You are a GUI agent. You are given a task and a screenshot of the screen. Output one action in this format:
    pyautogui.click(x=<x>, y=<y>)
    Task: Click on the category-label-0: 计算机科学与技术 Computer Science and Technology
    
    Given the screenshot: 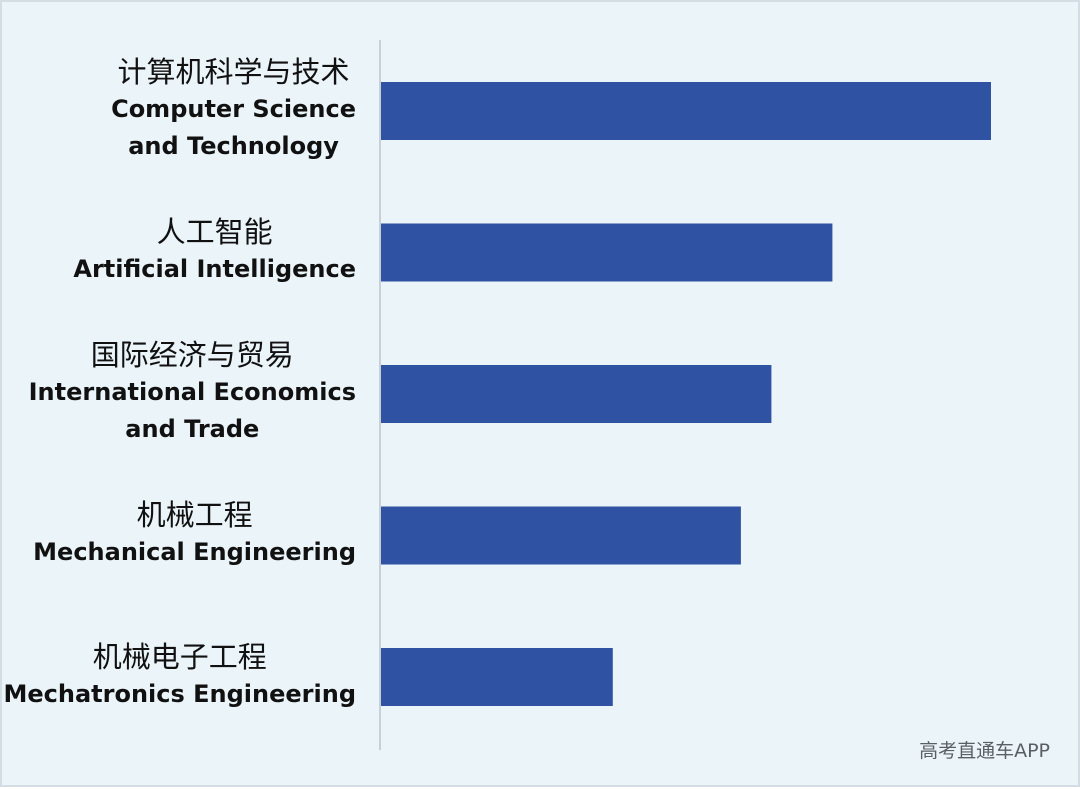 What is the action you would take?
    pyautogui.click(x=233, y=109)
    